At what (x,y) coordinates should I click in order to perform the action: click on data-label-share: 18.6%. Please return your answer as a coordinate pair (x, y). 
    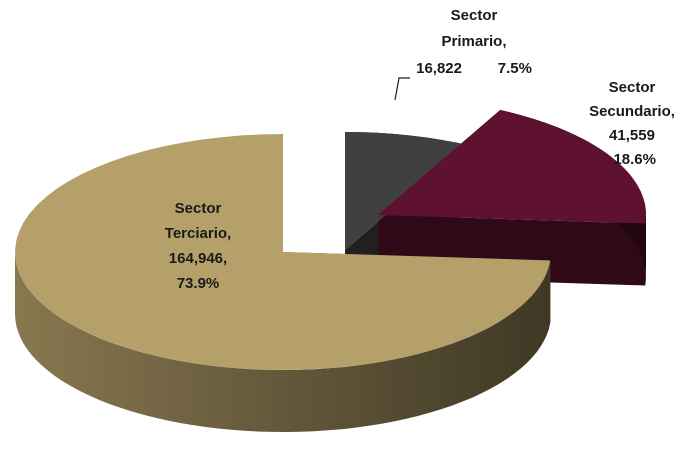
    Looking at the image, I should click on (634, 159).